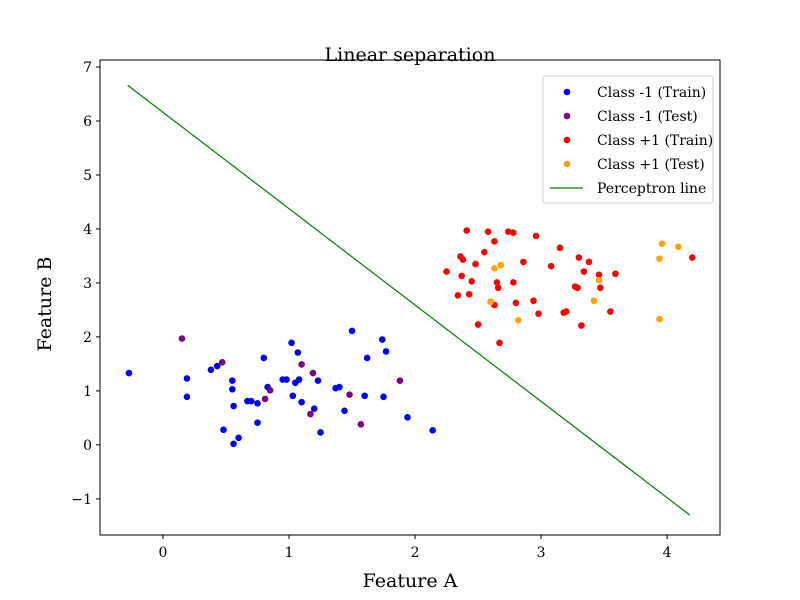 The height and width of the screenshot is (600, 800). Describe the element at coordinates (87, 122) in the screenshot. I see `y-tick-label: 6` at that location.